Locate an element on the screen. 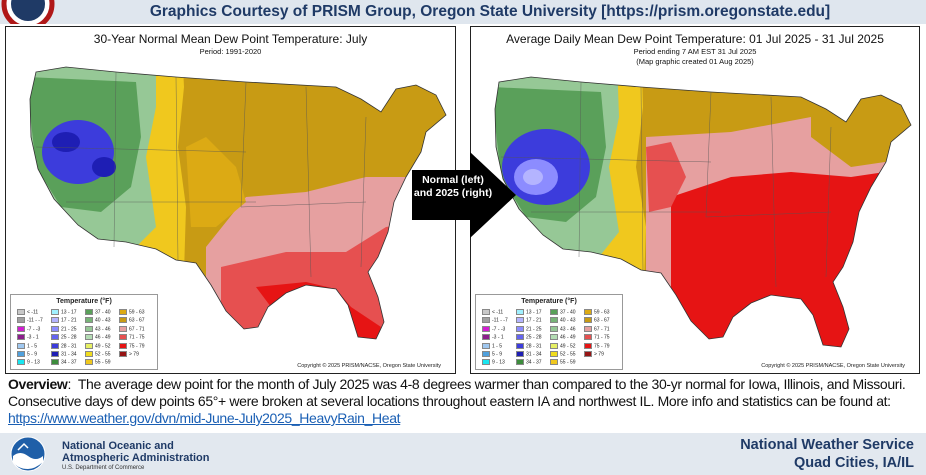 The image size is (926, 475). arrow-label: Normal (left) and 2025 (right) is located at coordinates (453, 186).